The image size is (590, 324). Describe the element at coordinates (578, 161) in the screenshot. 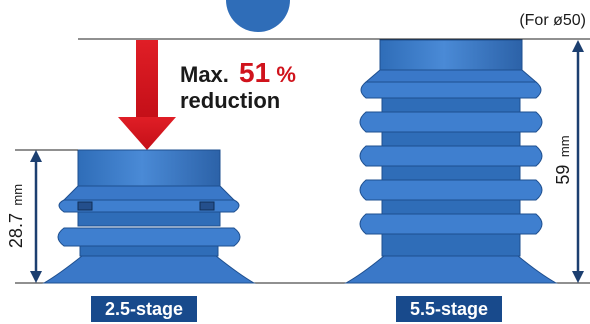

I see `right-height-dimension` at that location.